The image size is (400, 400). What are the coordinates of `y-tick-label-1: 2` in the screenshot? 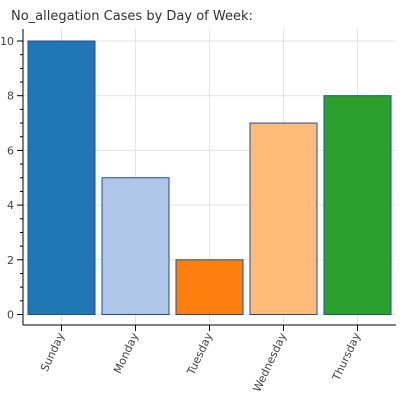 It's located at (10, 260).